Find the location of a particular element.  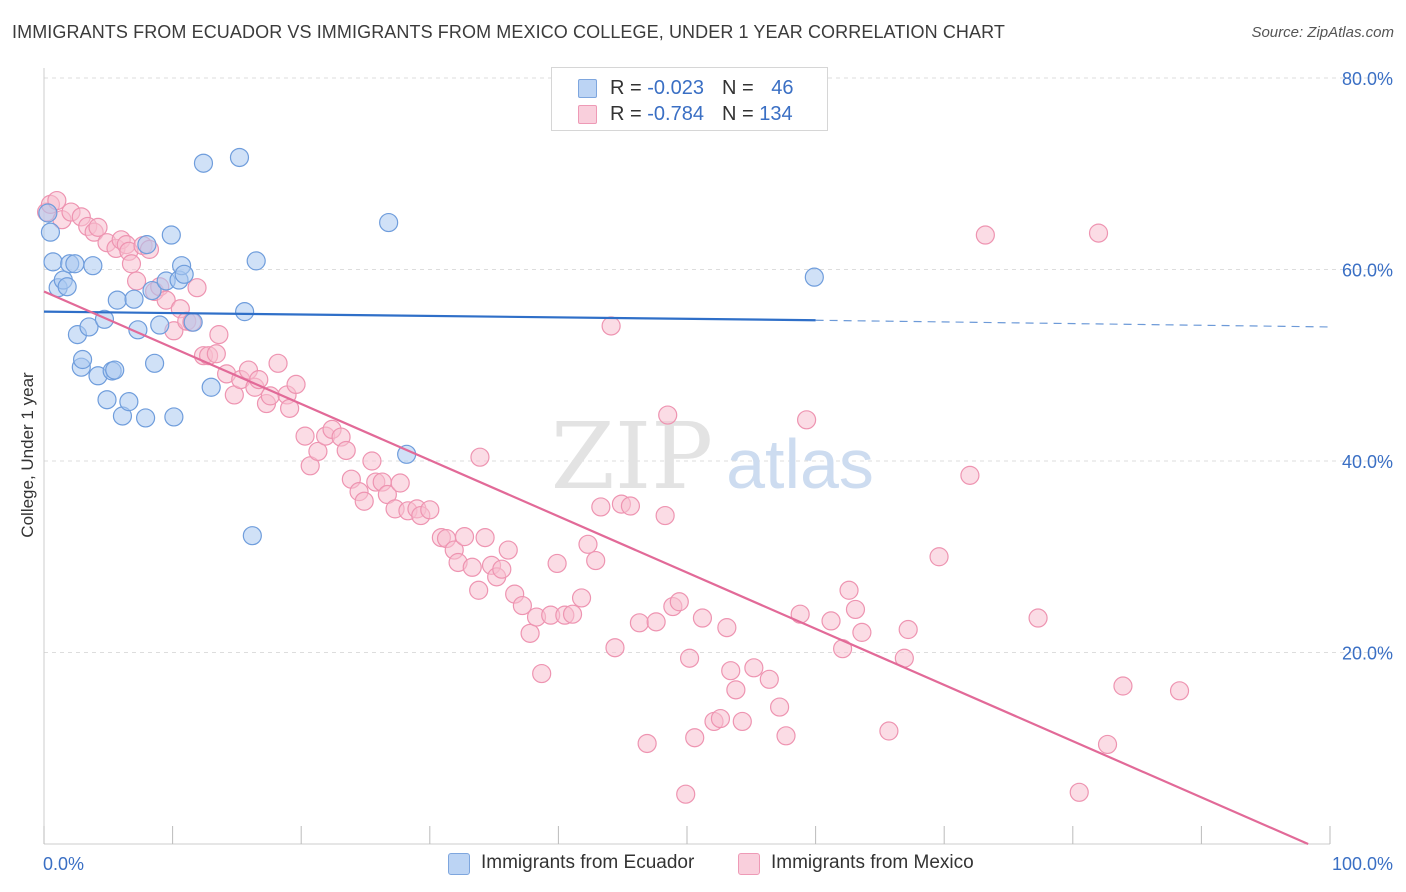

n-value-mexico: 134 is located at coordinates (776, 114).